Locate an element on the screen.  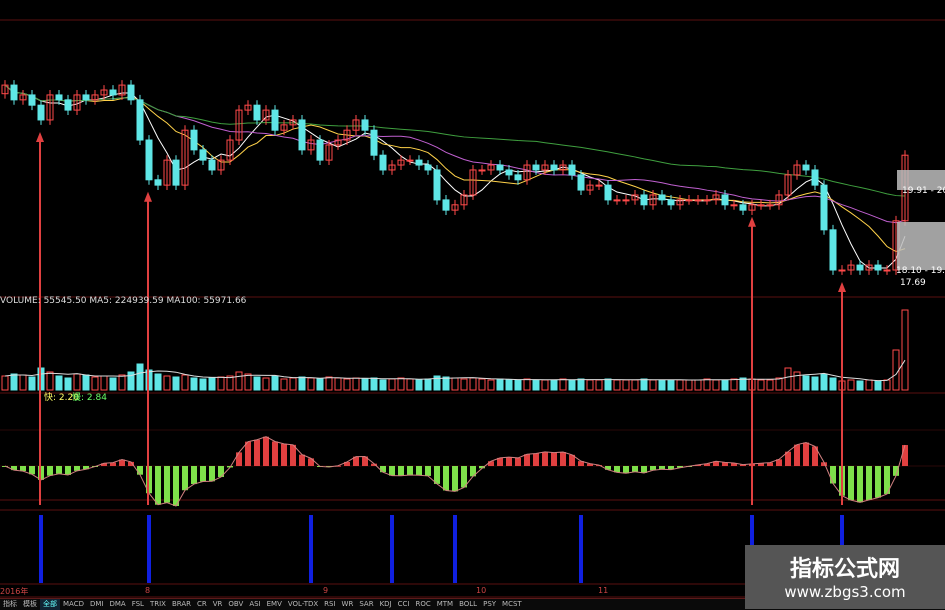
tab-dmi: DMI is located at coordinates (96, 604).